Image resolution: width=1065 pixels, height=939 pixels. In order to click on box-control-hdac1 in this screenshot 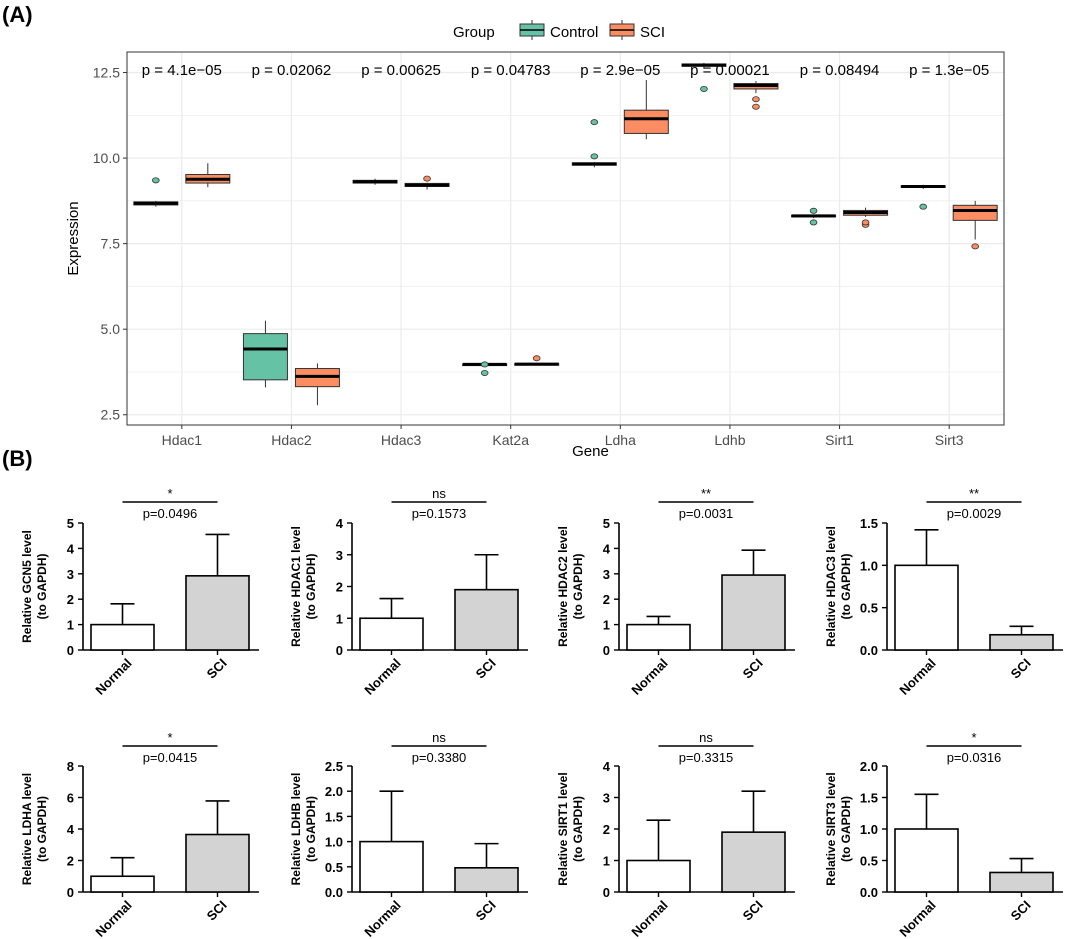, I will do `click(156, 192)`.